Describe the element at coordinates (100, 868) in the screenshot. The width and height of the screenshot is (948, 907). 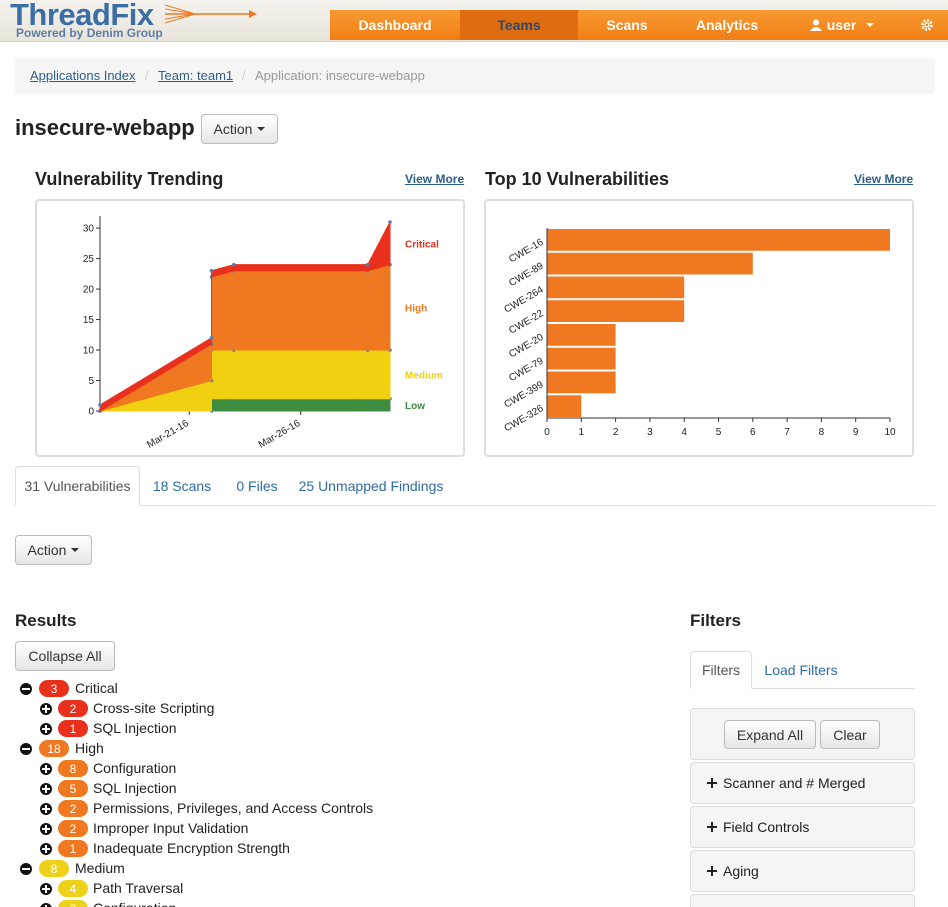
I see `group-label: Medium` at that location.